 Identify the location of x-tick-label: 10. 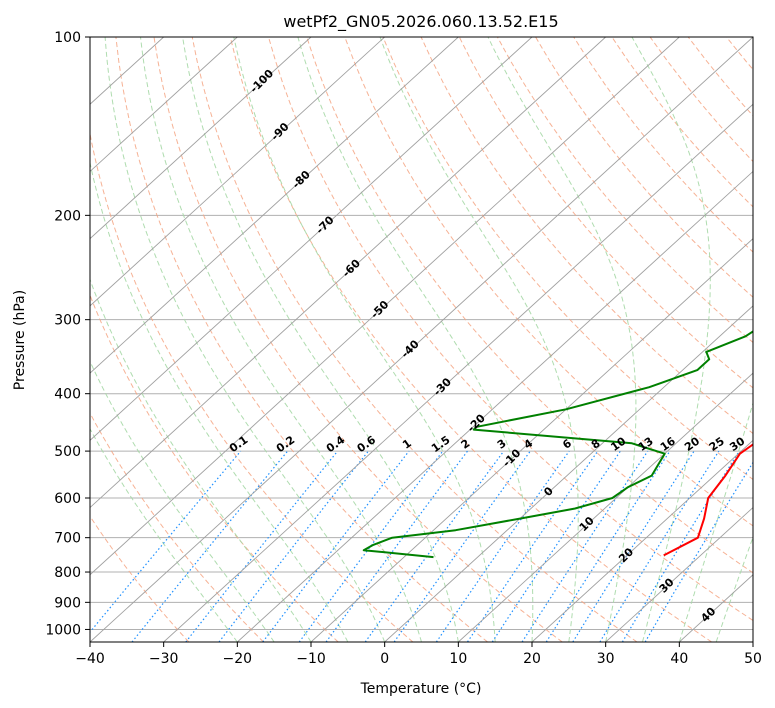
(458, 659).